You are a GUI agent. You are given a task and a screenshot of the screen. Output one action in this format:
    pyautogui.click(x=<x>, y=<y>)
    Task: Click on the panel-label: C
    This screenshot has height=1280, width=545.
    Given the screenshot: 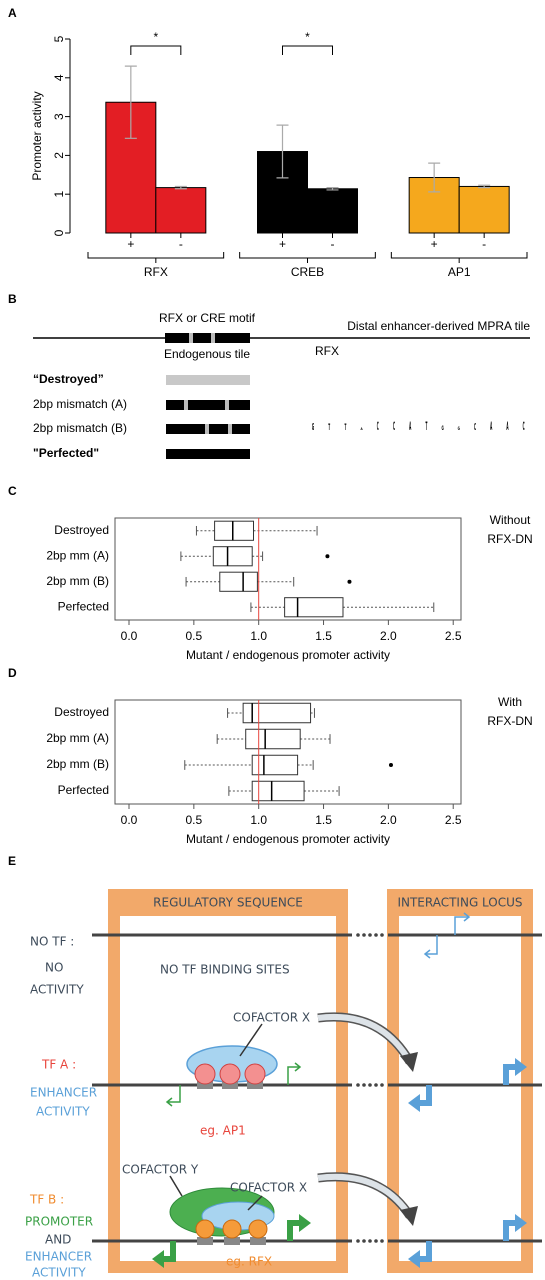 What is the action you would take?
    pyautogui.click(x=12, y=491)
    